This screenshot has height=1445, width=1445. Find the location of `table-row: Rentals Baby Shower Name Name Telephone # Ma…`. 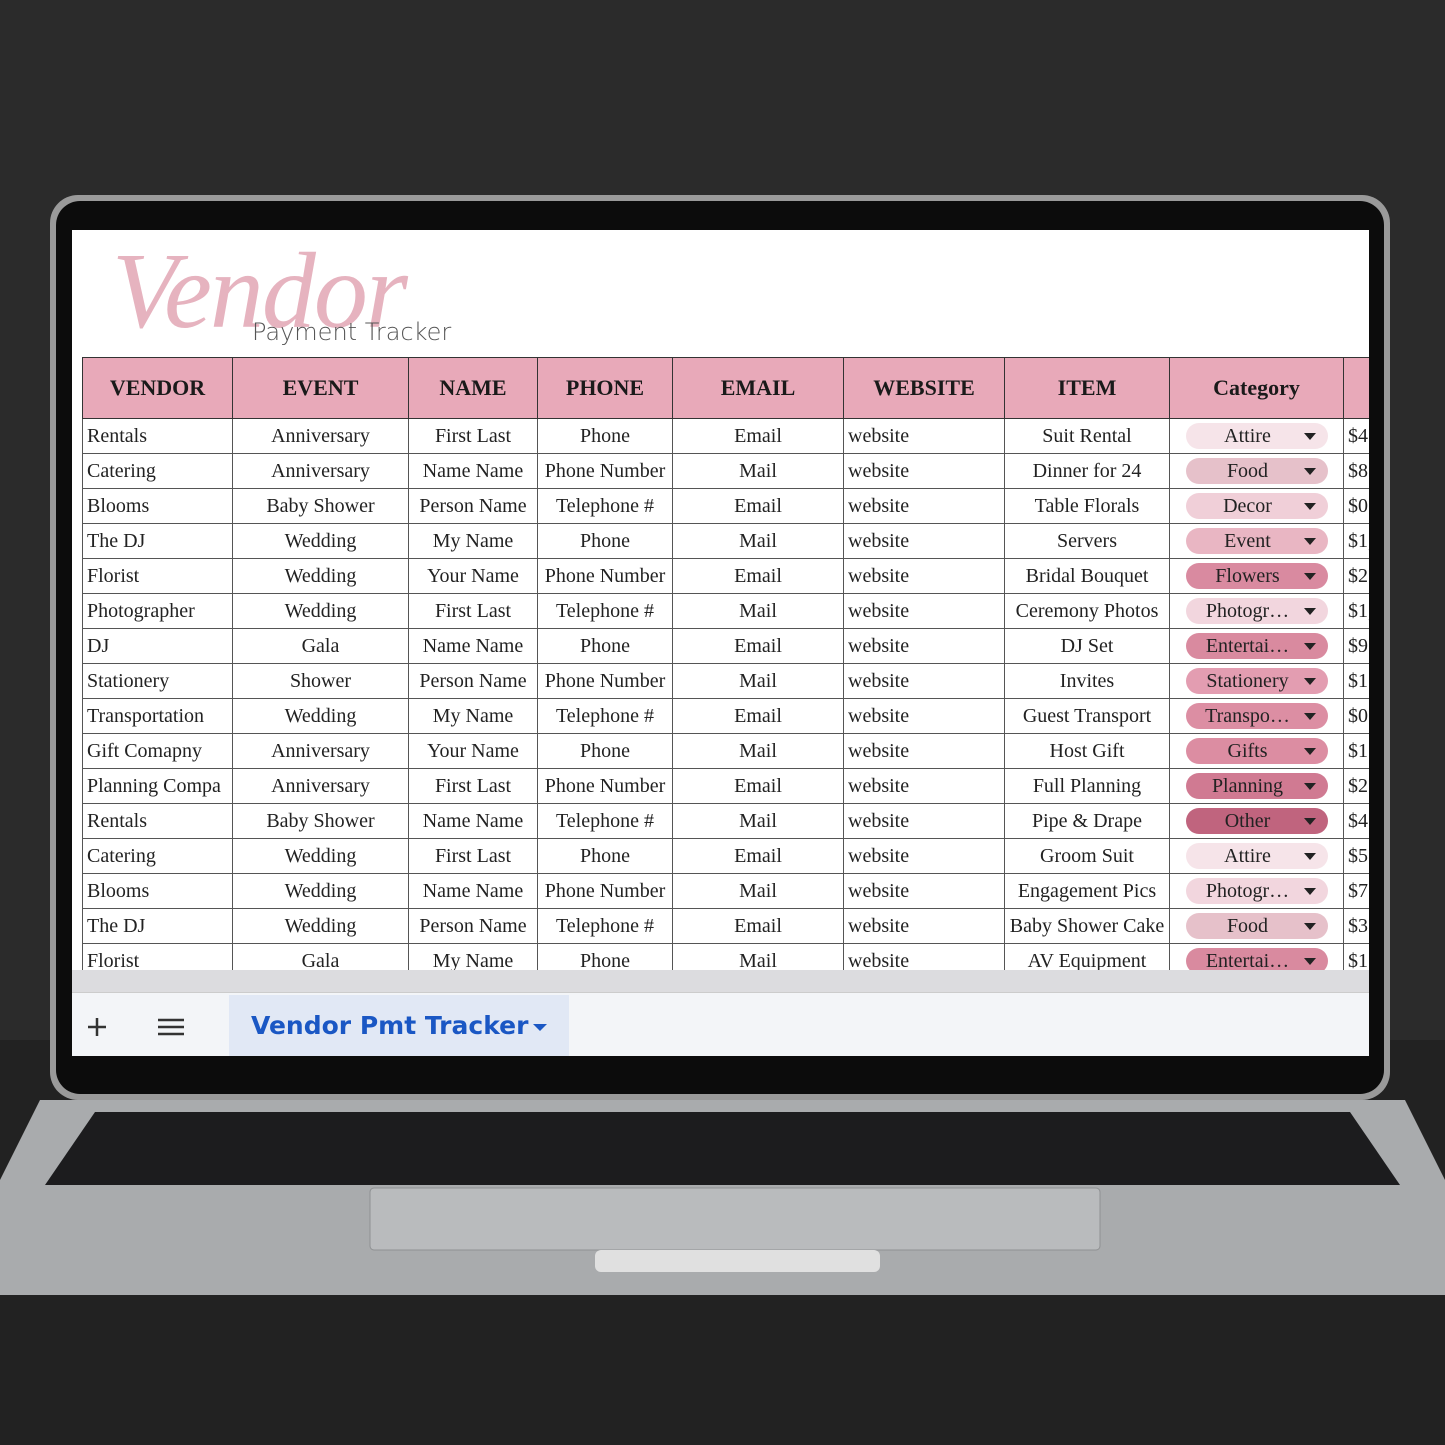

table-row: Rentals Baby Shower Name Name Telephone # Ma… is located at coordinates (725, 821).